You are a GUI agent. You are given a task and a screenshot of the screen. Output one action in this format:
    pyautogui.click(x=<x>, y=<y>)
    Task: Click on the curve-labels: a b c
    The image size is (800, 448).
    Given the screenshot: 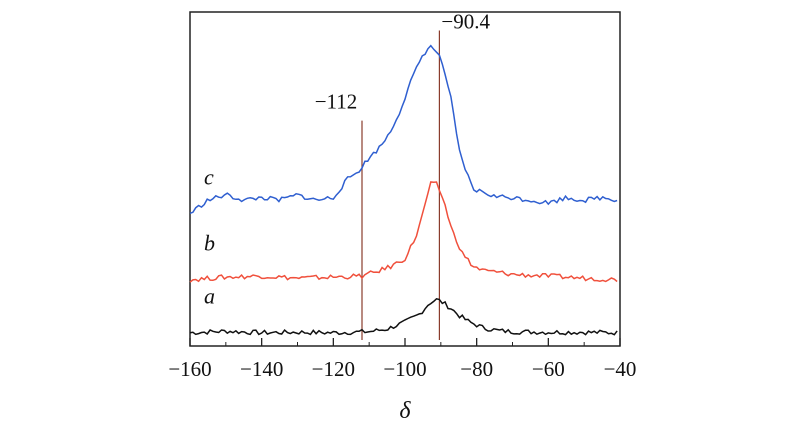 What is the action you would take?
    pyautogui.click(x=209, y=236)
    